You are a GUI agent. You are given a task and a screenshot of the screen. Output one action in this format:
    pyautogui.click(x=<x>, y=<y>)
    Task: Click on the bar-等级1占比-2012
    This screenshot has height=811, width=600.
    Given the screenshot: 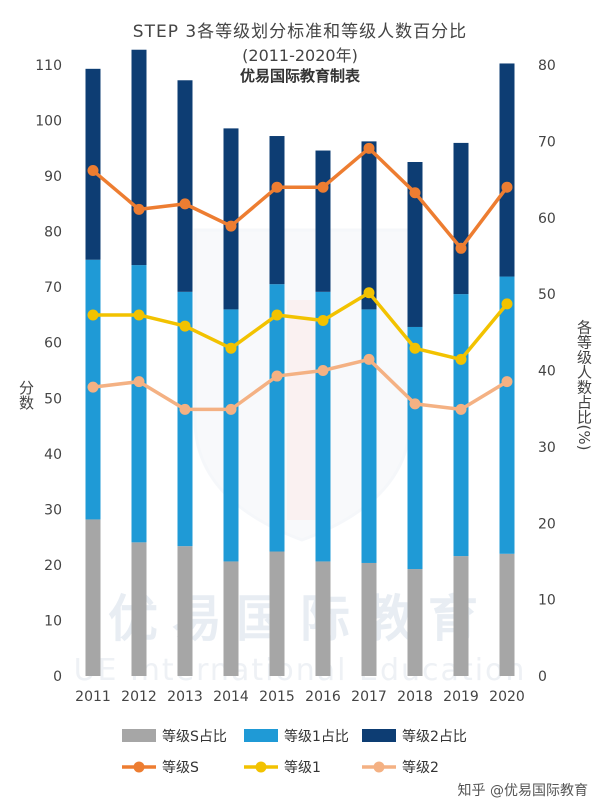 What is the action you would take?
    pyautogui.click(x=139, y=404)
    